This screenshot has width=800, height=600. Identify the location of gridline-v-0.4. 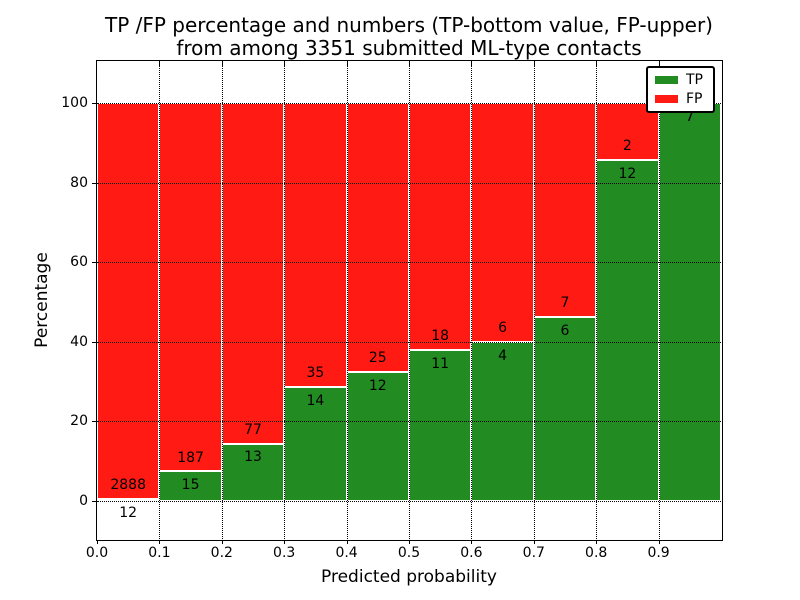
(347, 300).